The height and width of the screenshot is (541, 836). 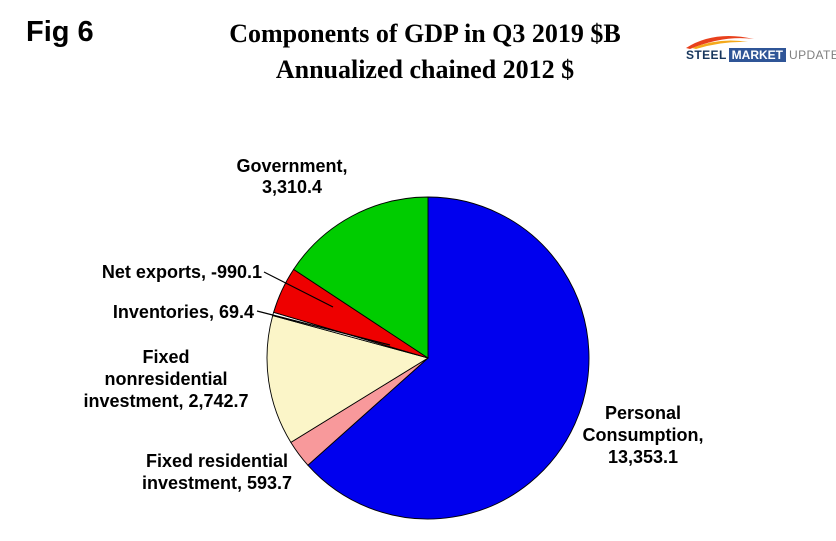 What do you see at coordinates (812, 55) in the screenshot?
I see `logo-update: UPDATE` at bounding box center [812, 55].